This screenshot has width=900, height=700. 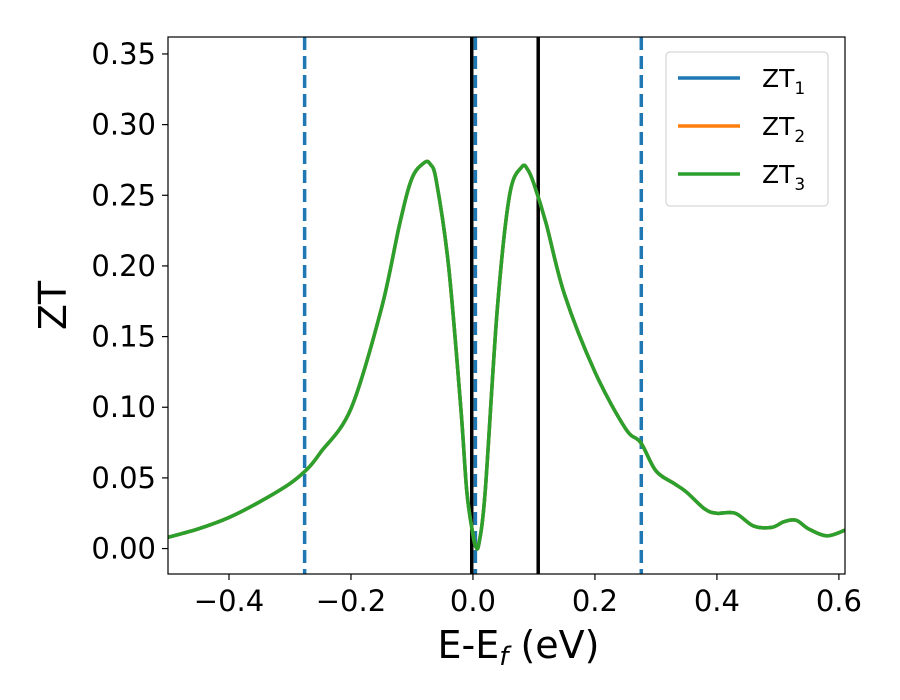 What do you see at coordinates (123, 266) in the screenshot?
I see `y-tick-label: 0.20` at bounding box center [123, 266].